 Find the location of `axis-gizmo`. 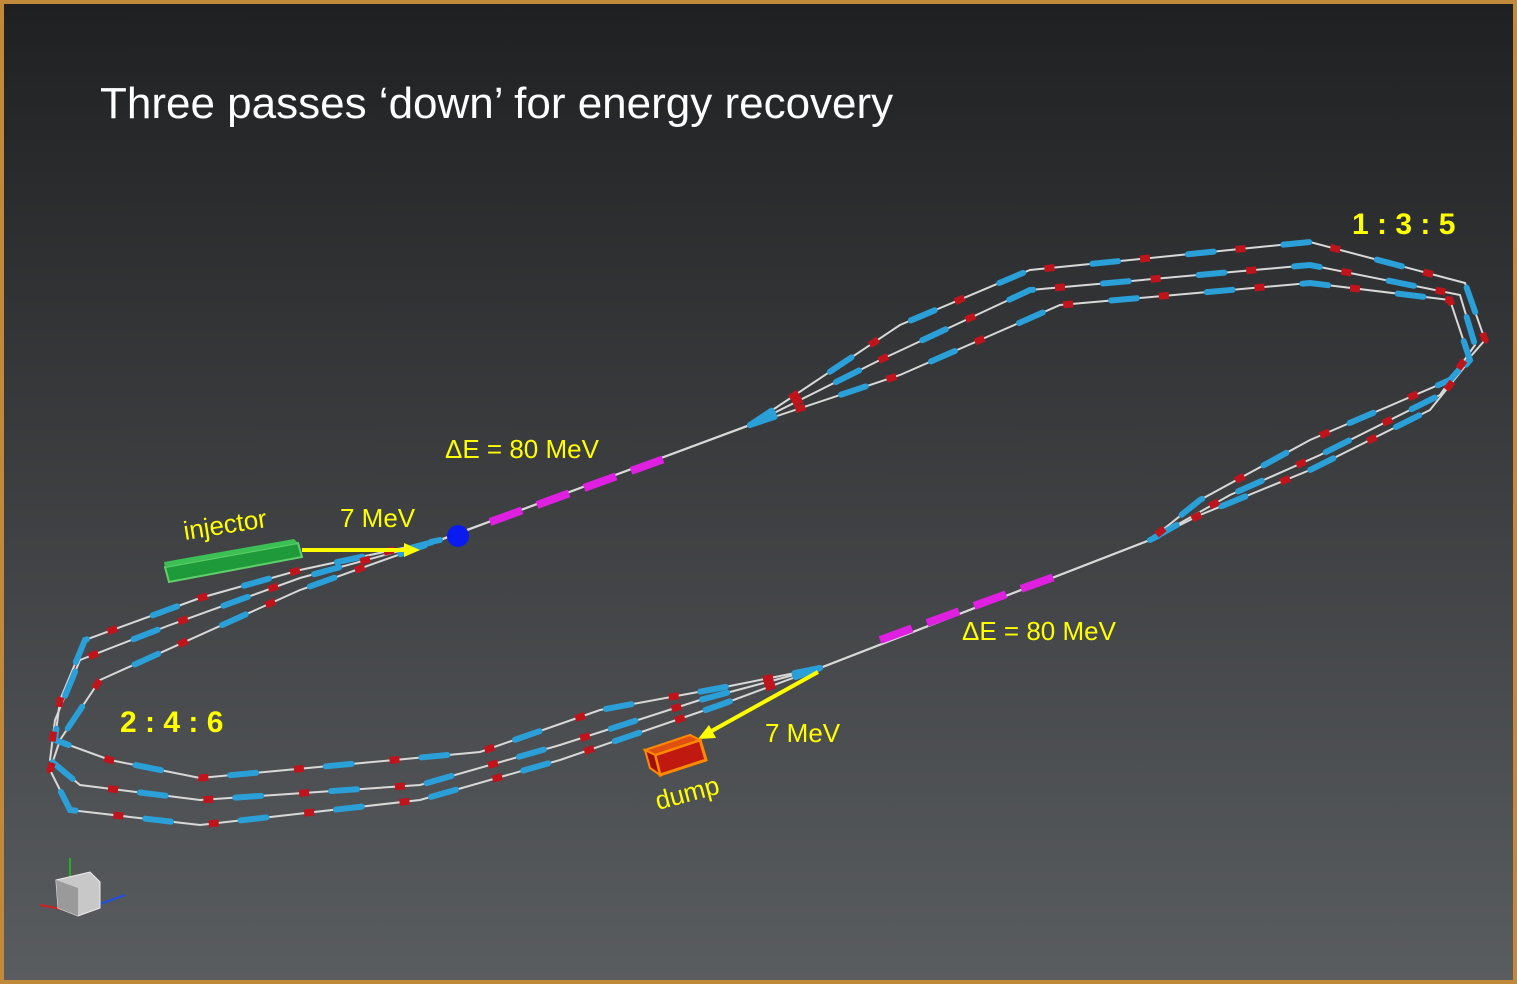

axis-gizmo is located at coordinates (82, 887).